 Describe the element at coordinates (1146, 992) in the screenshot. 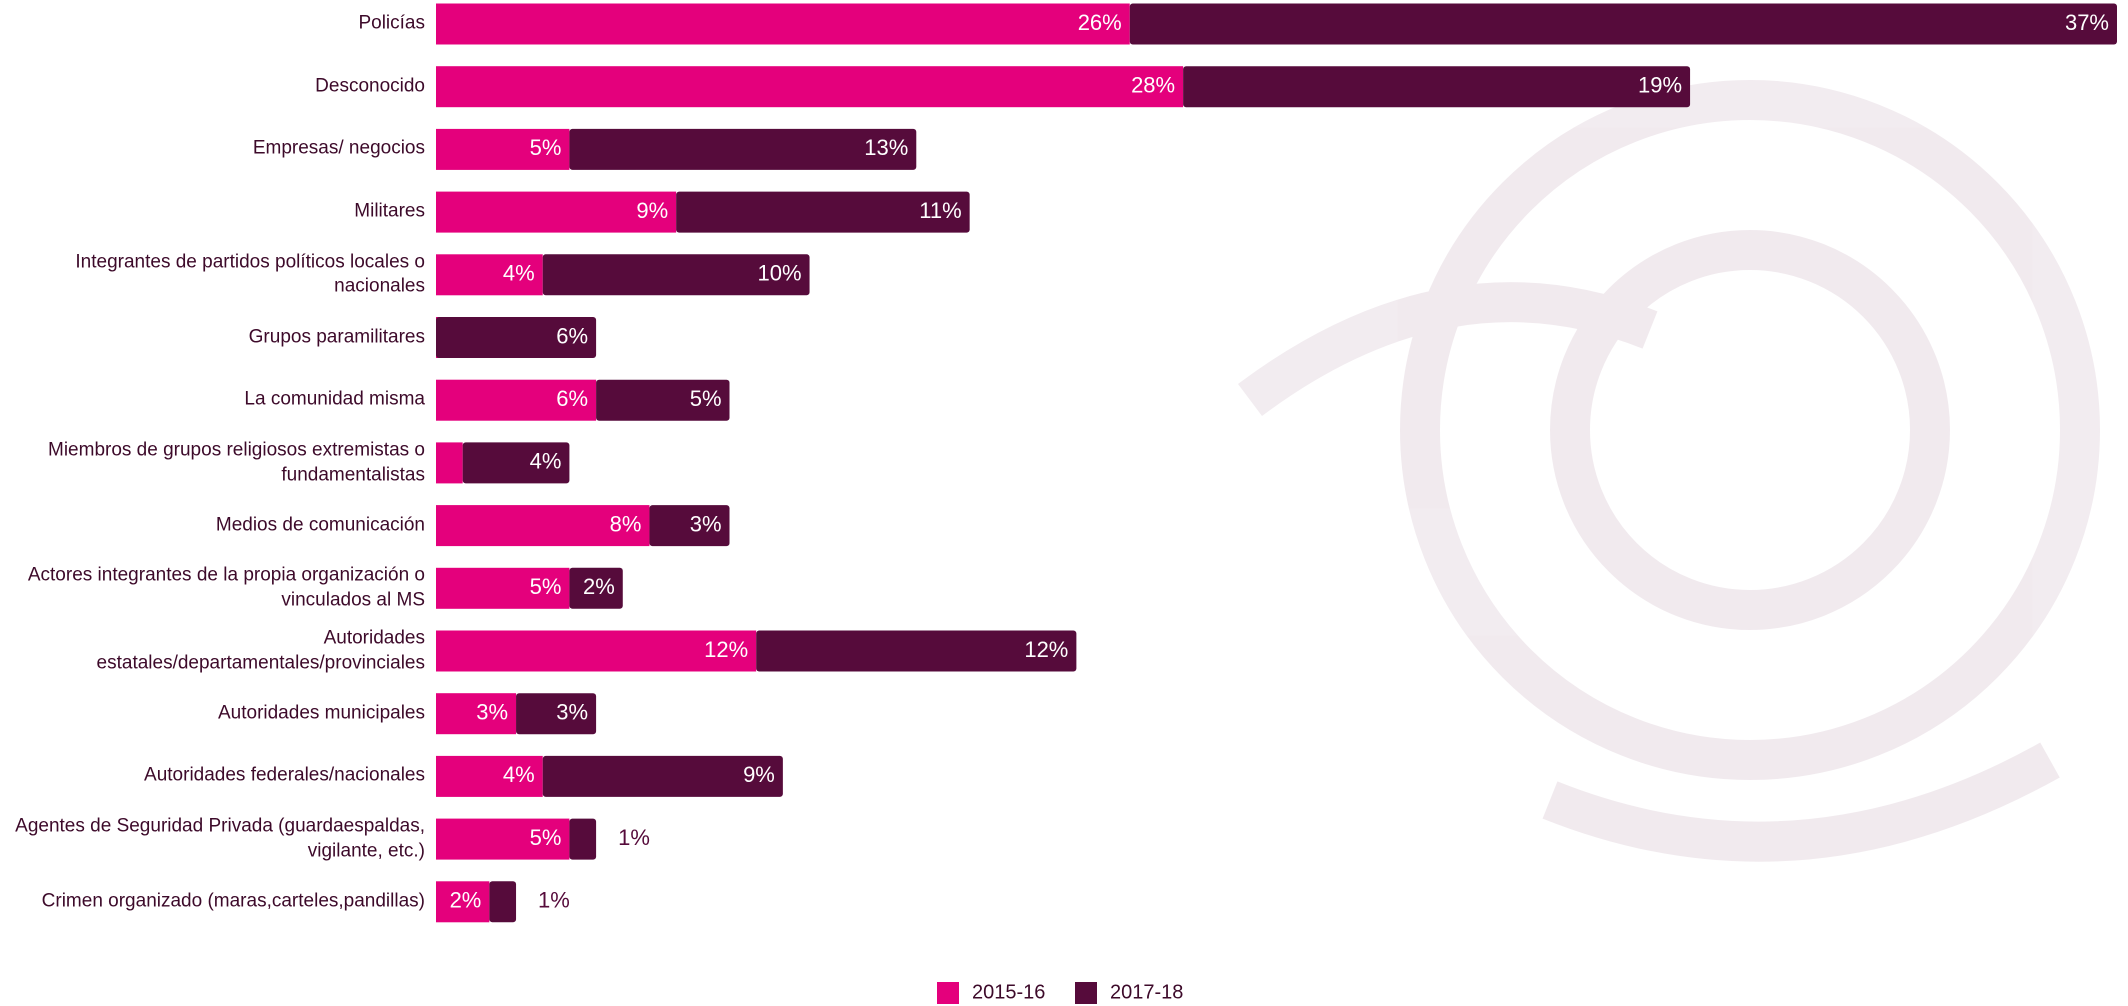

I see `legend-label: 2017-18` at that location.